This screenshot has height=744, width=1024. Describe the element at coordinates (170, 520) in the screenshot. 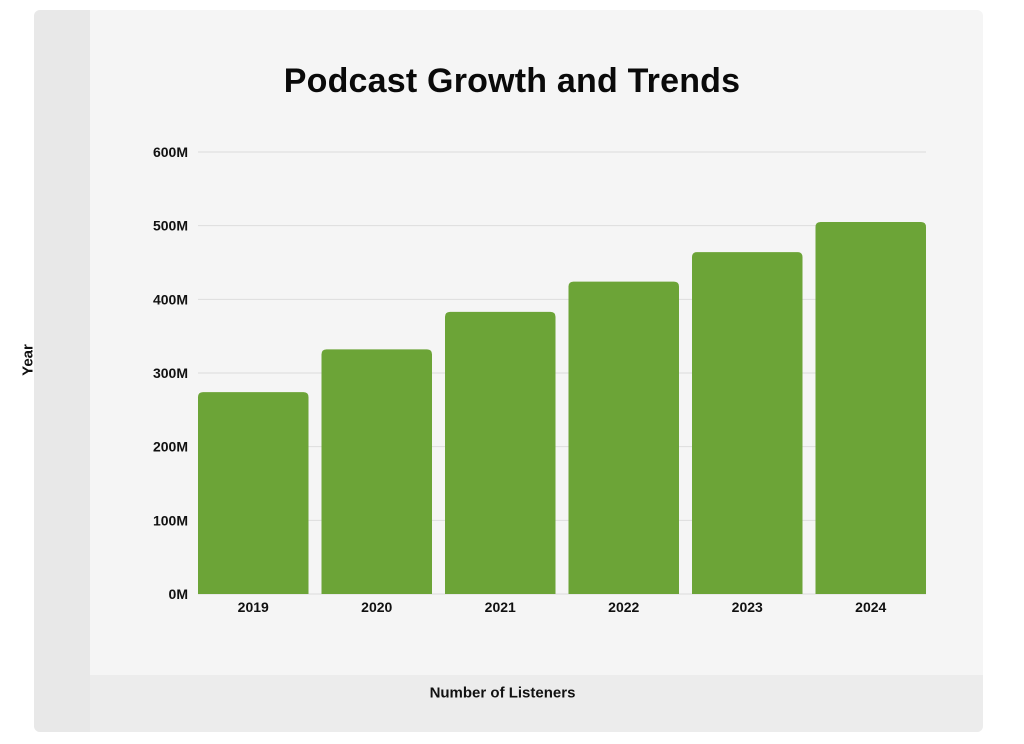

I see `y-tick-label: 100M` at that location.